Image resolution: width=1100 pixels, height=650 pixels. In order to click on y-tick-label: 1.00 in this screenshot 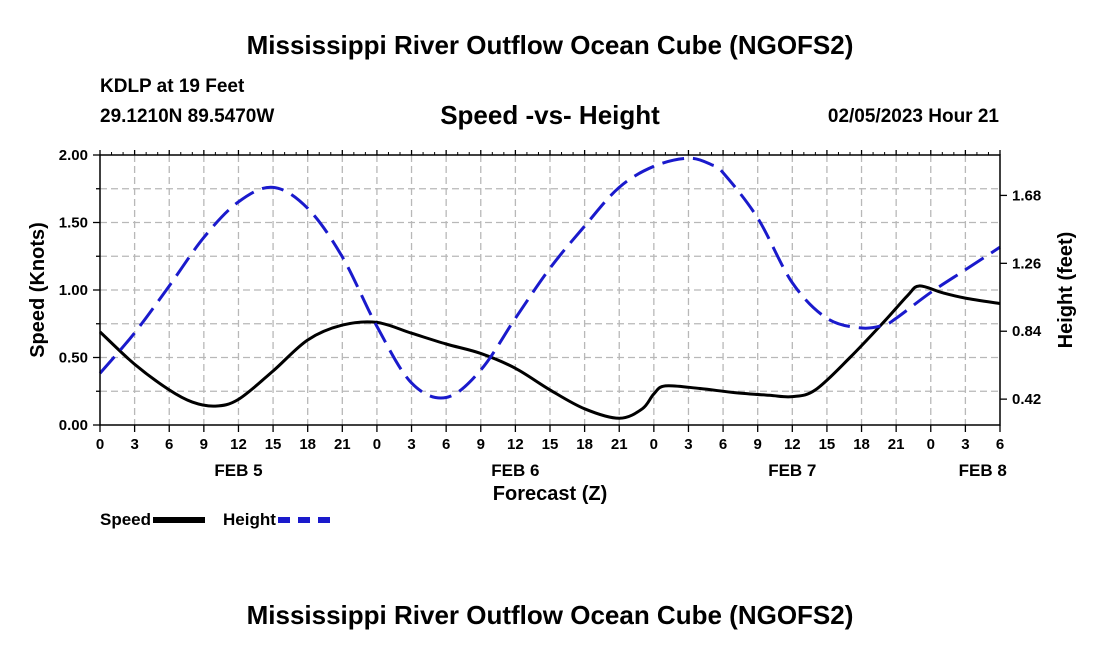, I will do `click(73, 290)`.